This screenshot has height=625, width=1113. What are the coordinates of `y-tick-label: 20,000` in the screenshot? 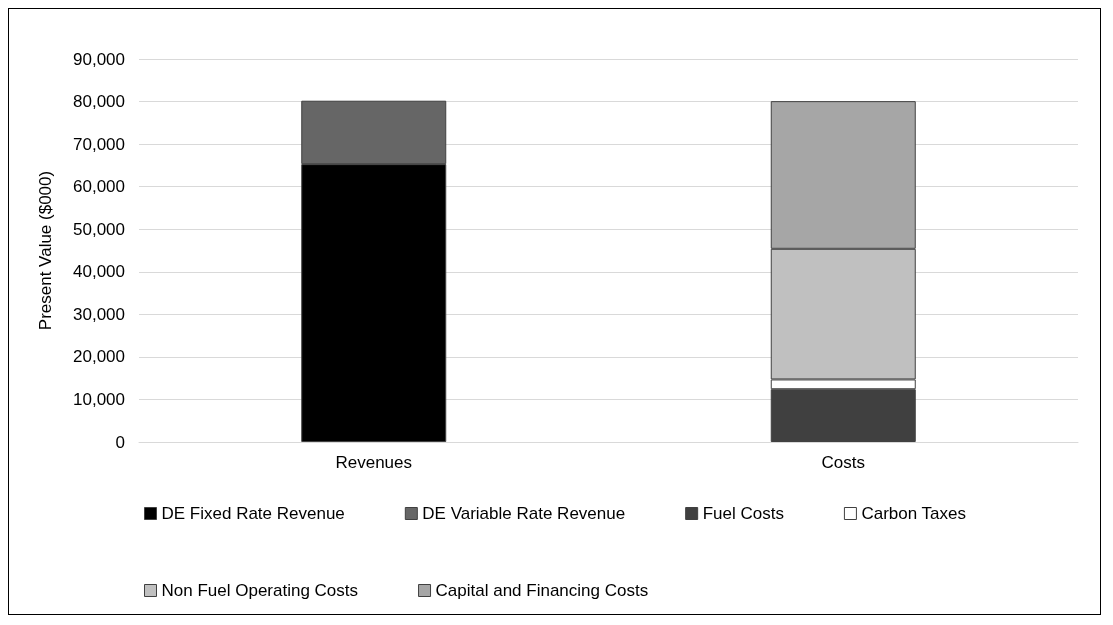 It's located at (99, 357).